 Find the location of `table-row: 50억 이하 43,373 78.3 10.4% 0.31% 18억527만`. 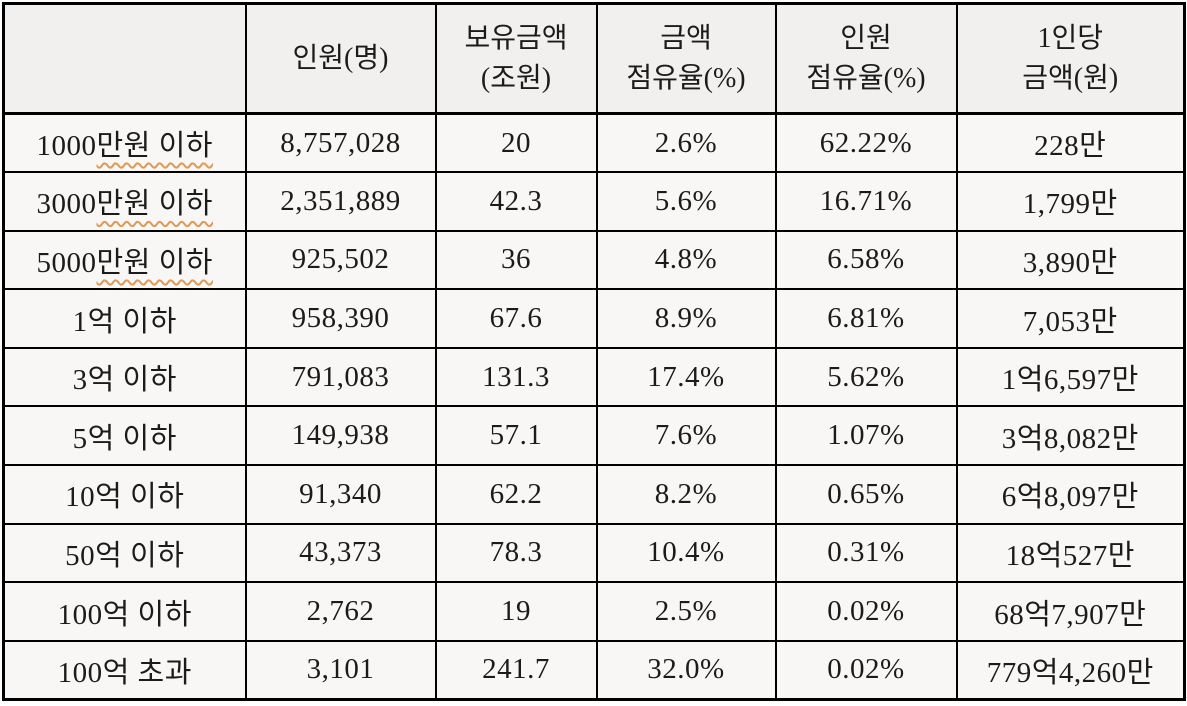

table-row: 50억 이하 43,373 78.3 10.4% 0.31% 18억527만 is located at coordinates (594, 553).